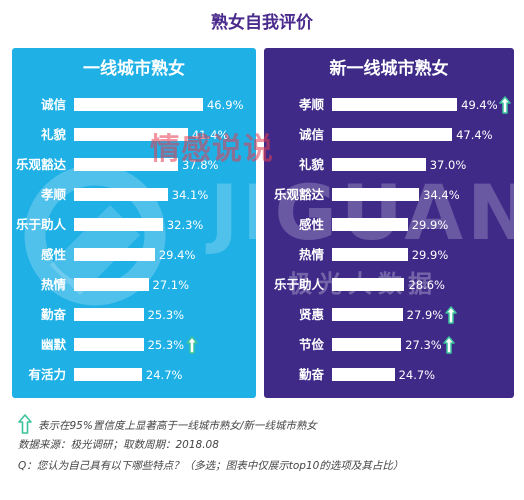  I want to click on value-label: 37.8%, so click(200, 165).